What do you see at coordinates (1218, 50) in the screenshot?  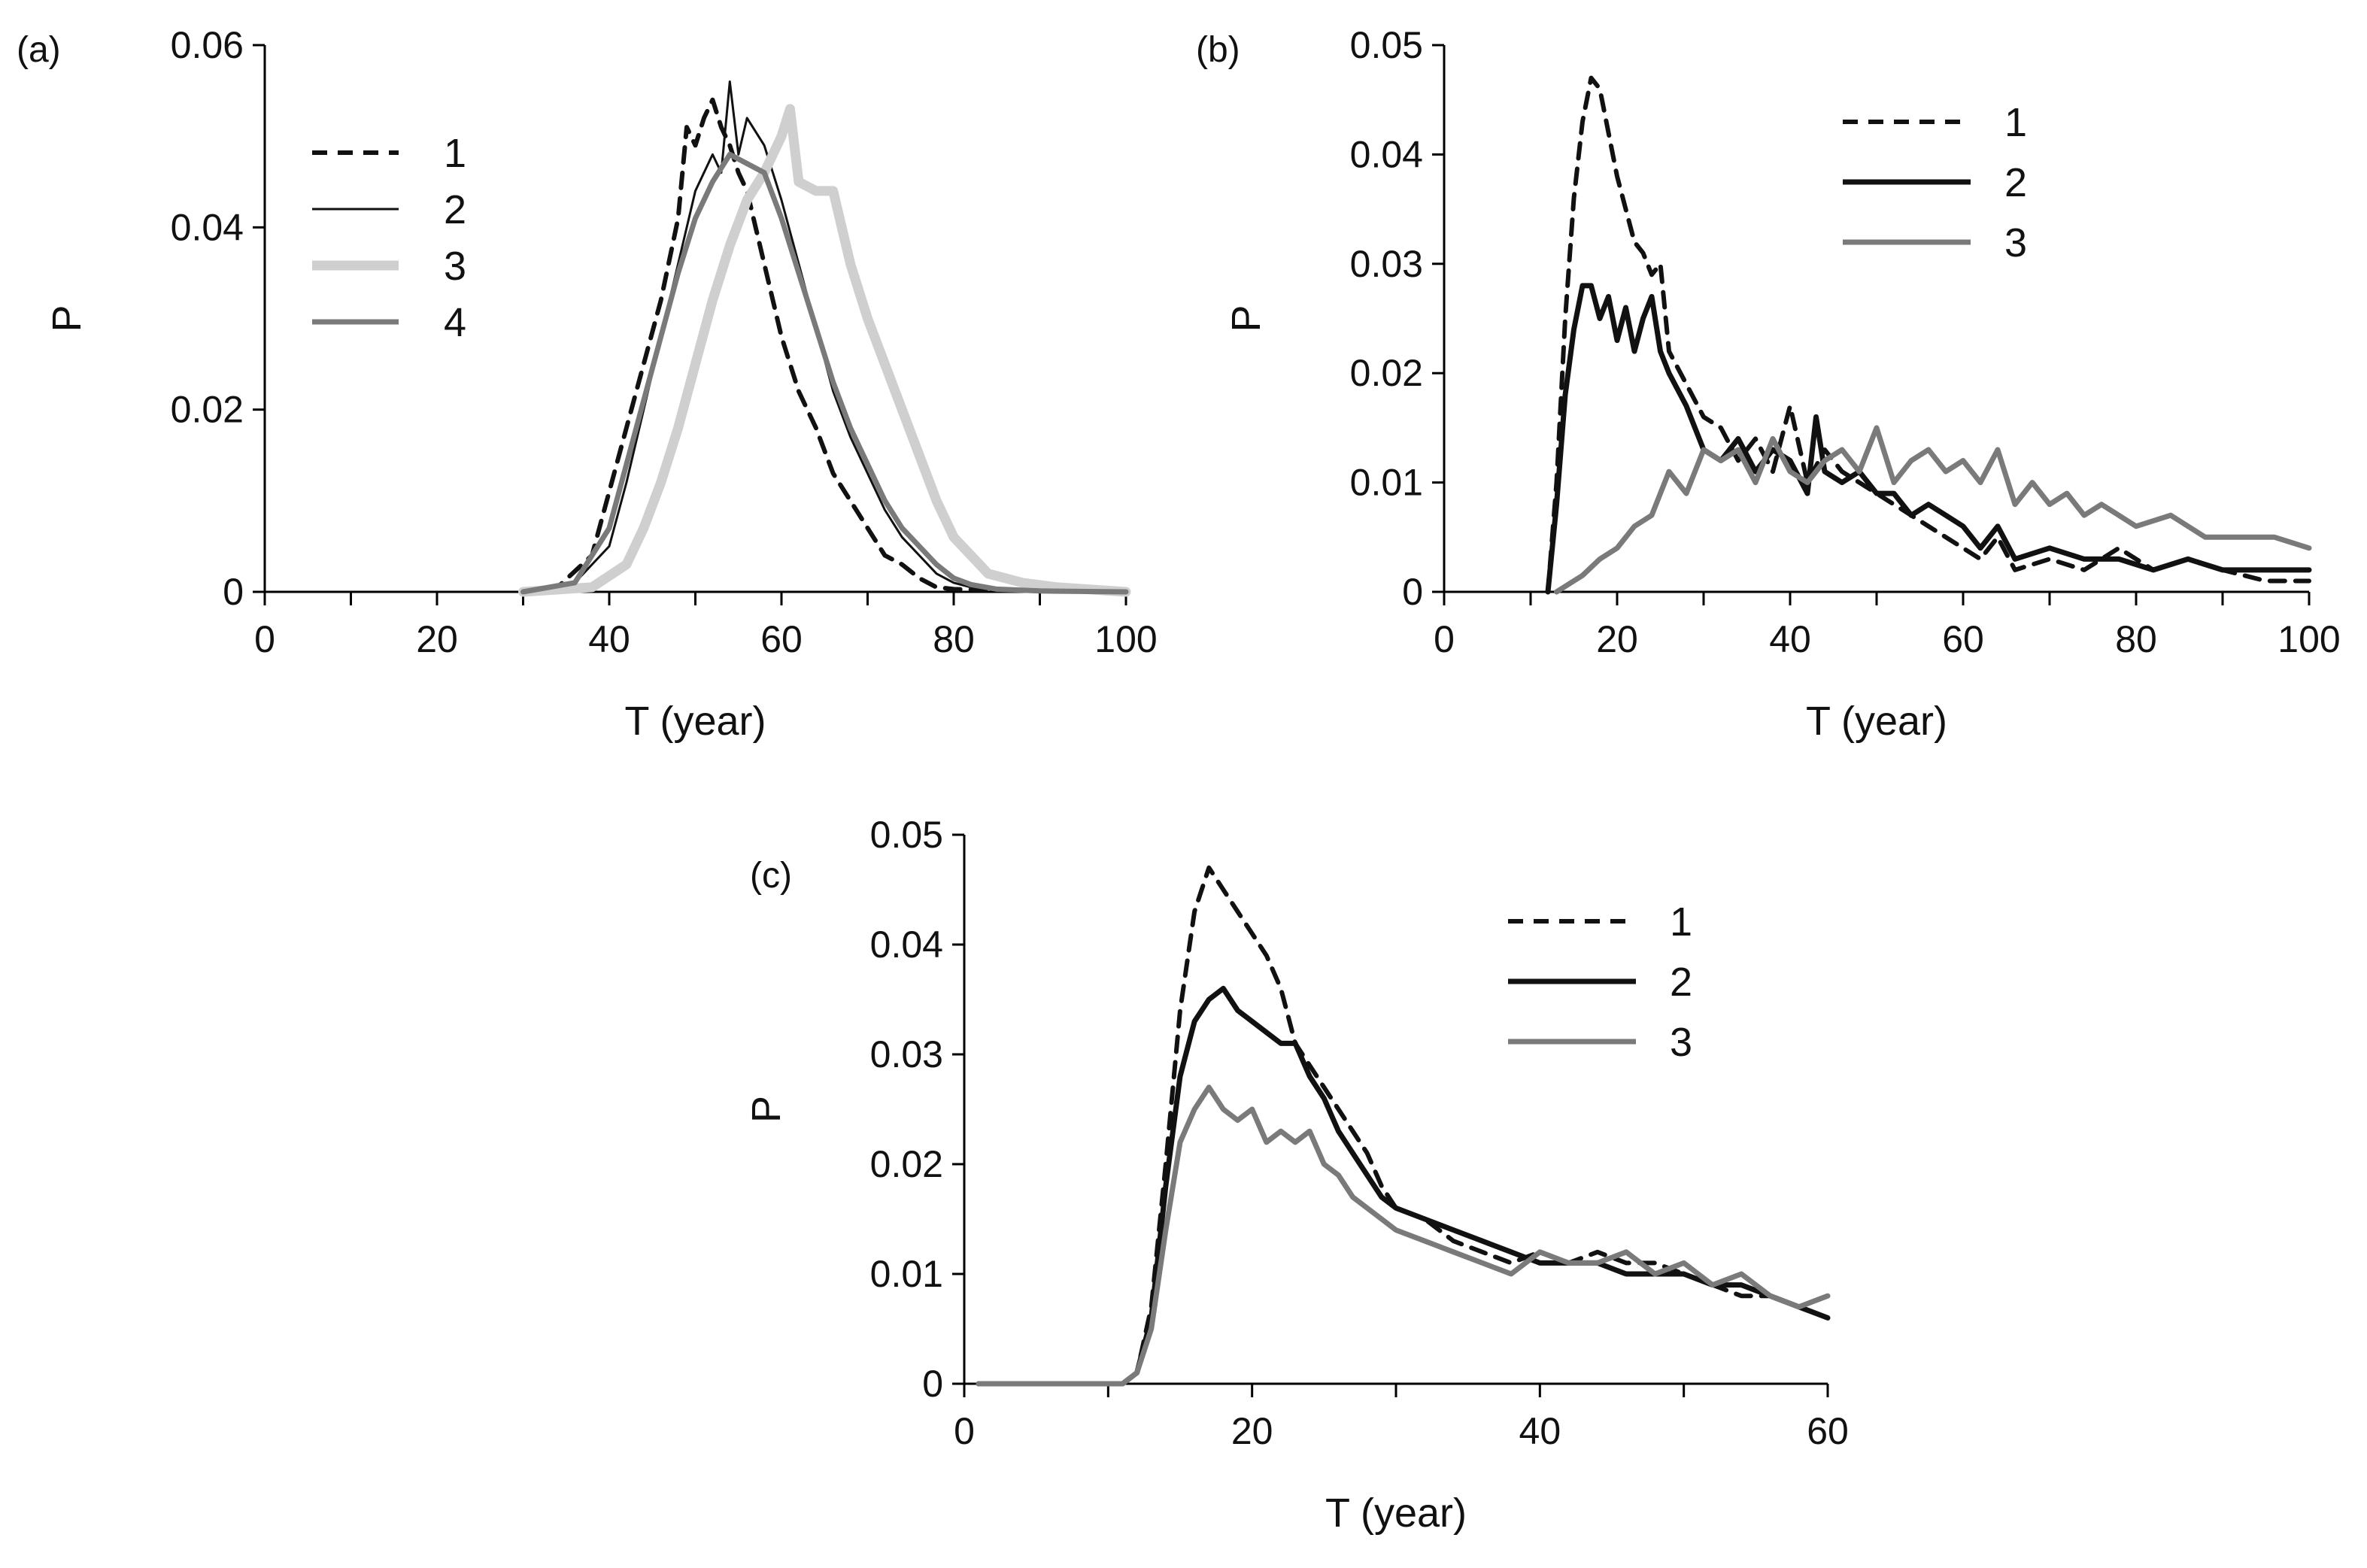 I see `panel-label: (b)` at bounding box center [1218, 50].